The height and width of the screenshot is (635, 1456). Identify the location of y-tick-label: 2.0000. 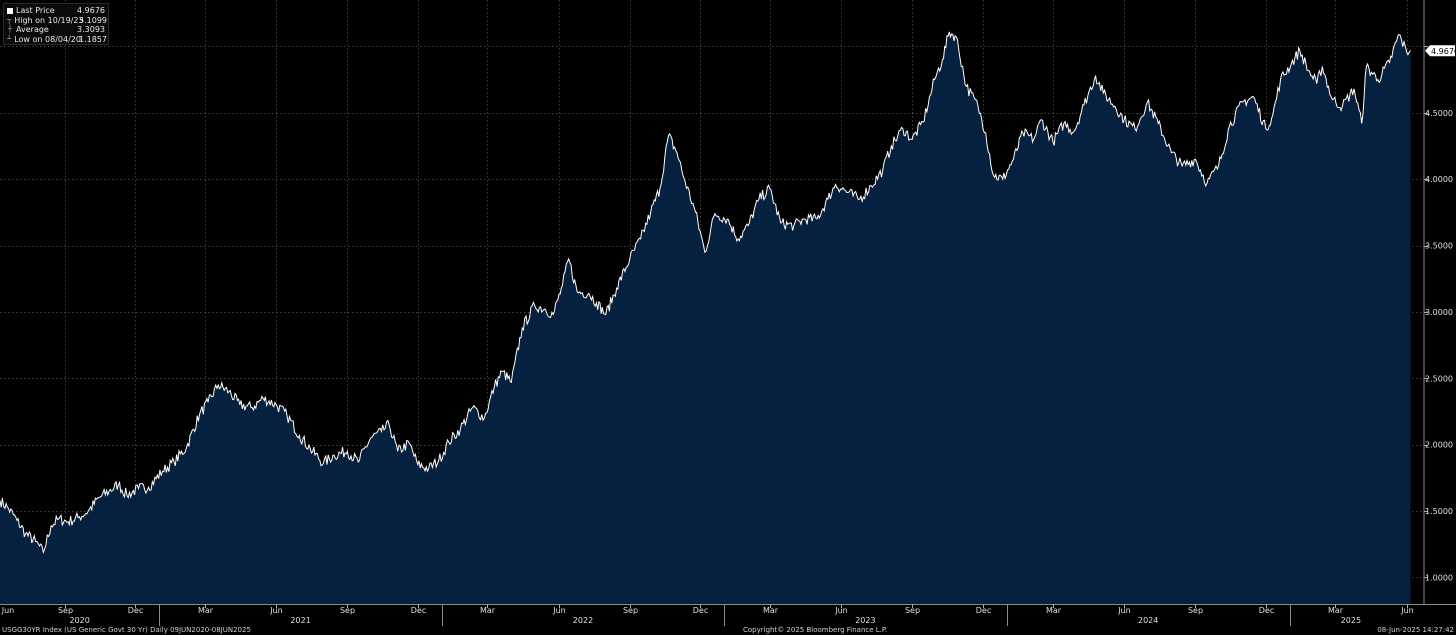
(1439, 445).